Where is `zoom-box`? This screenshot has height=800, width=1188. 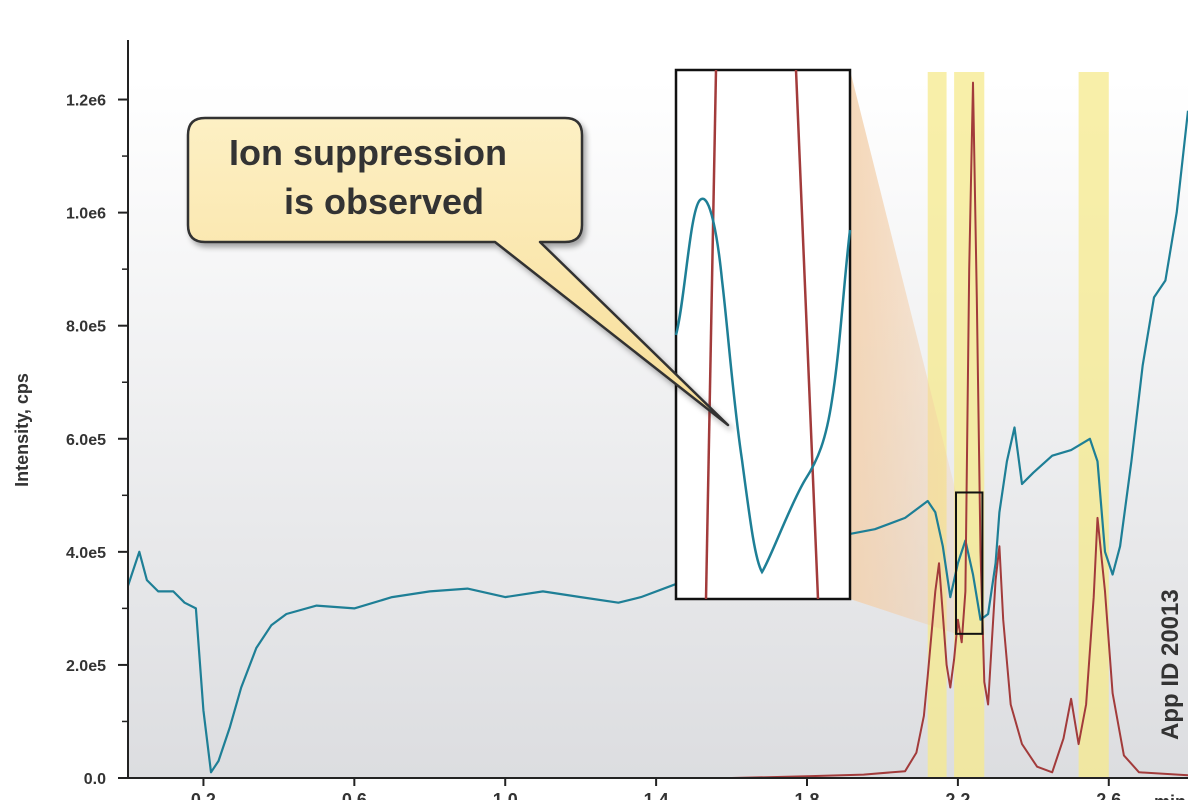
zoom-box is located at coordinates (969, 563).